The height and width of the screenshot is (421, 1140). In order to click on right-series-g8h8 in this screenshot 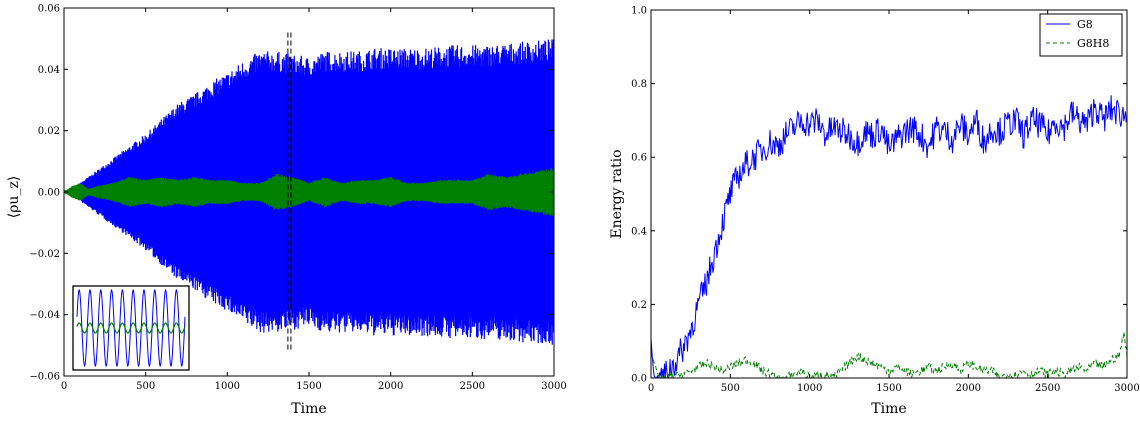, I will do `click(889, 354)`.